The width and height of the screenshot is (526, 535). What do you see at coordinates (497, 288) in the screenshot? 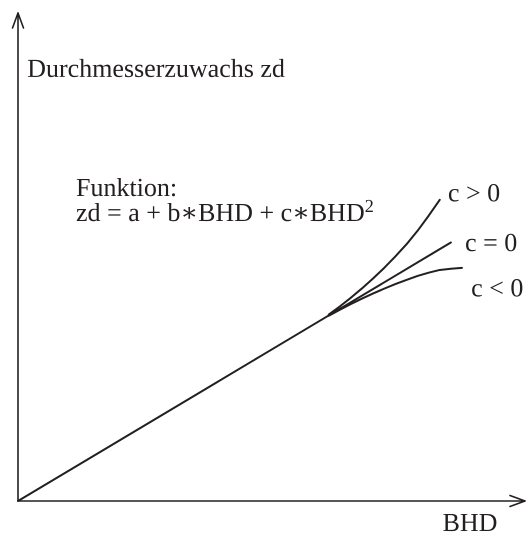
I see `series-label: c < 0` at bounding box center [497, 288].